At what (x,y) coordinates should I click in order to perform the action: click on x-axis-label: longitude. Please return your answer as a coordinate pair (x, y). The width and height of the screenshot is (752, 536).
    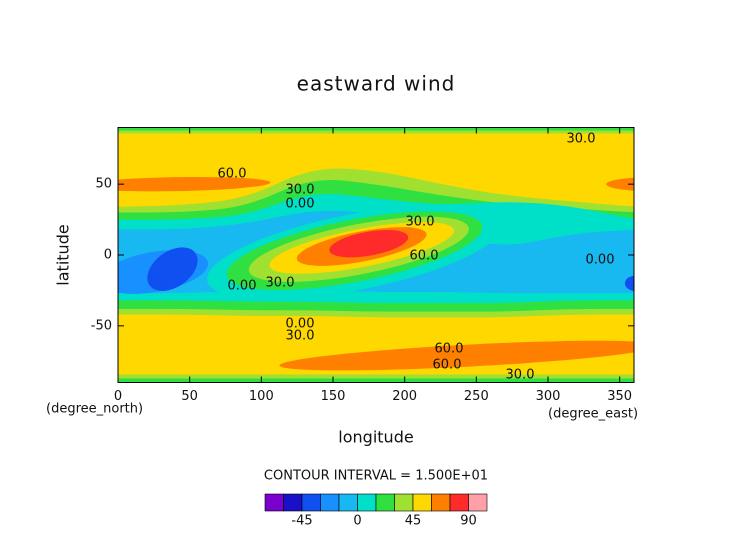
    Looking at the image, I should click on (375, 437).